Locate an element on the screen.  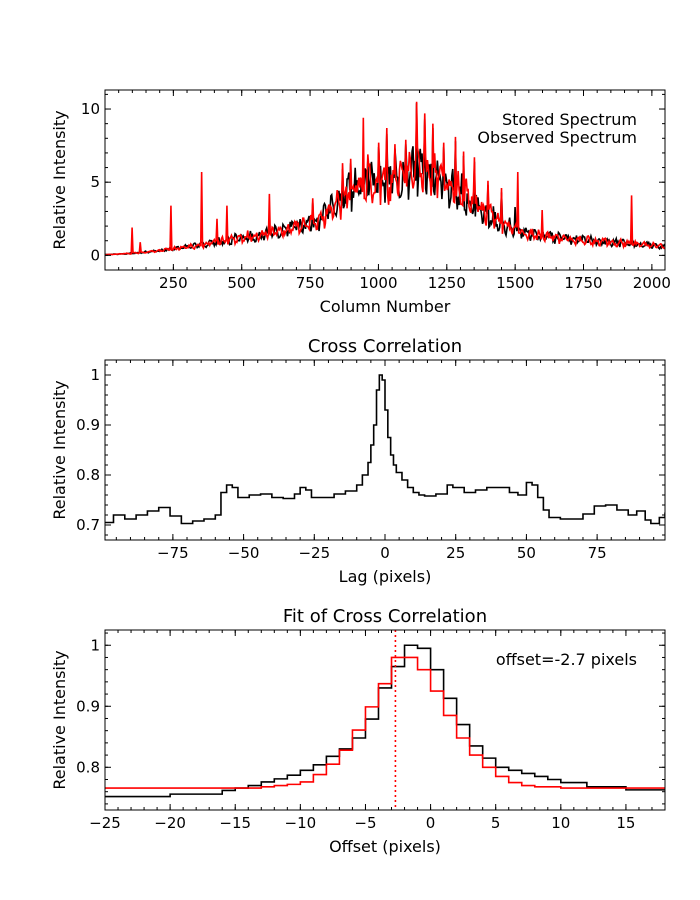
x-tick-label: 25 is located at coordinates (455, 553).